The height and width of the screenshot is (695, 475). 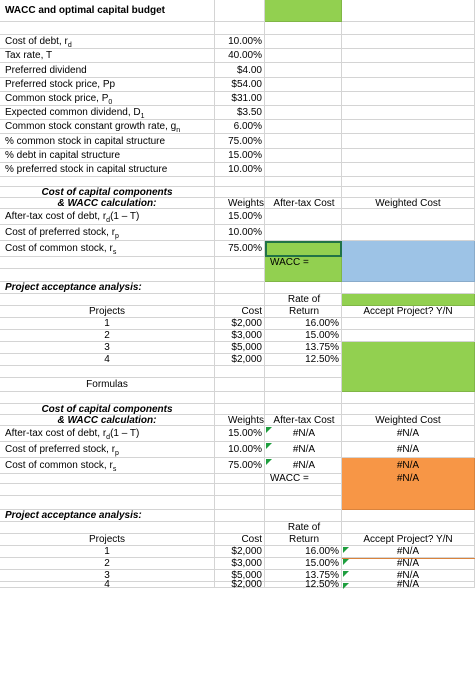 I want to click on aftertax-cells, so click(x=303, y=269).